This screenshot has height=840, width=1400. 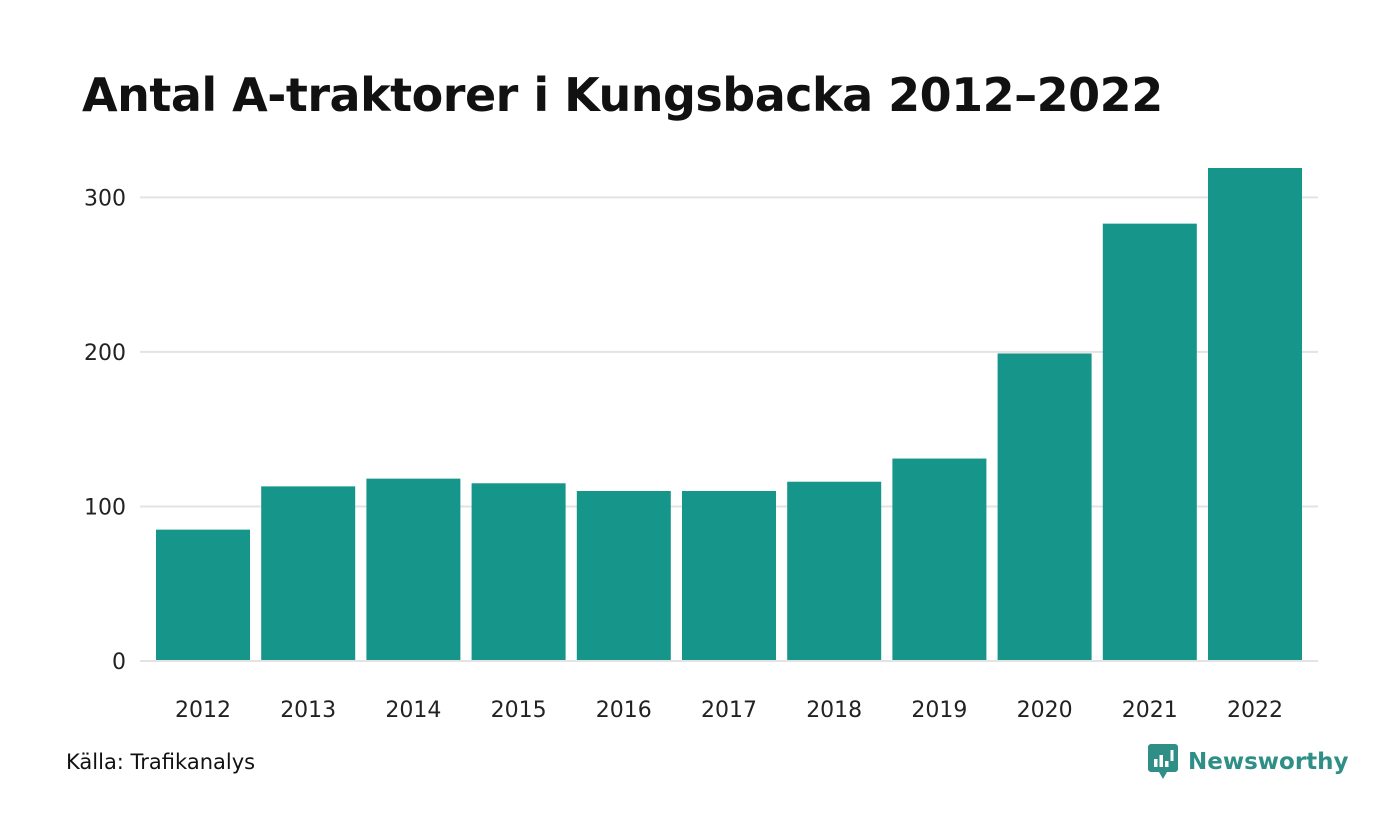 I want to click on x-tick-label: 2012, so click(x=203, y=710).